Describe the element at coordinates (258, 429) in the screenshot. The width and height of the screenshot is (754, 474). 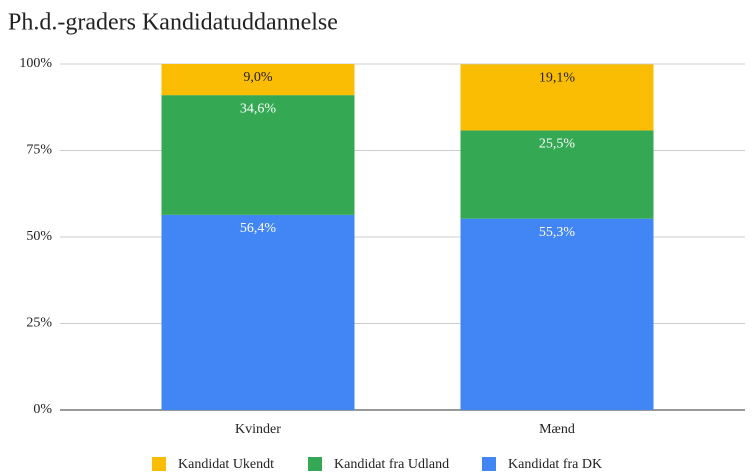
I see `x-tick-label: Kvinder` at that location.